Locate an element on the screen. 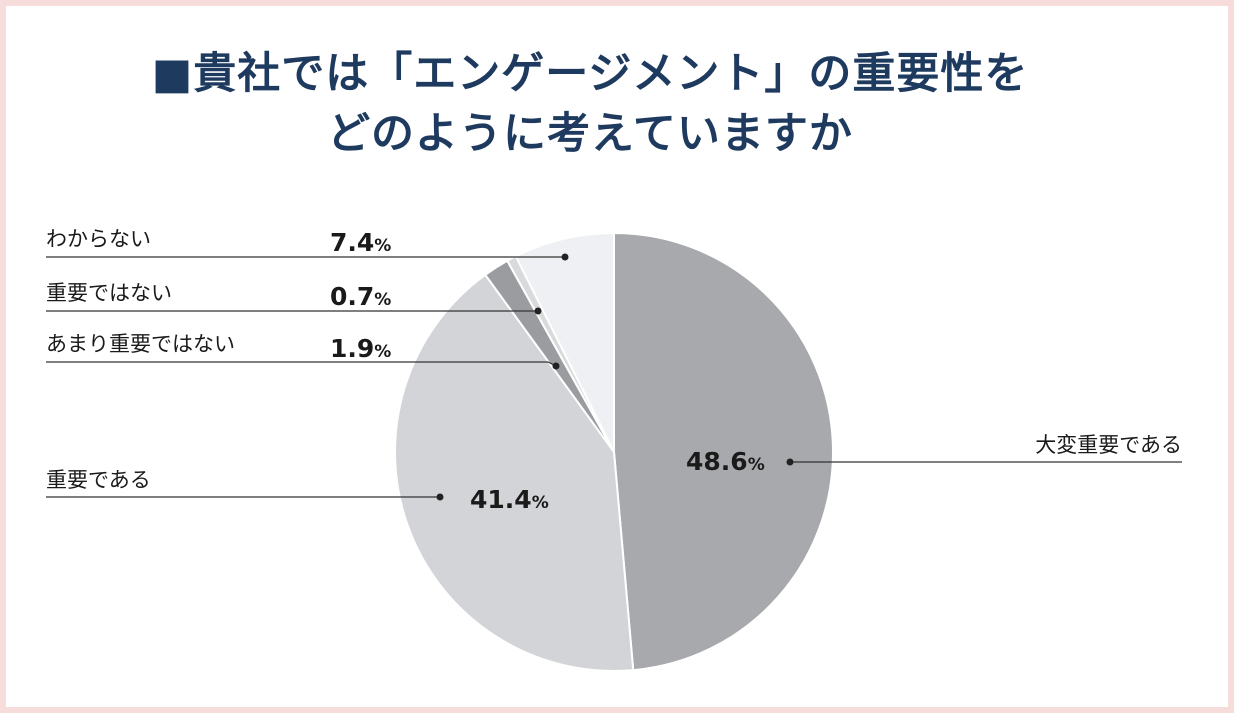 This screenshot has height=713, width=1234. slice-label-1: 重要である is located at coordinates (98, 480).